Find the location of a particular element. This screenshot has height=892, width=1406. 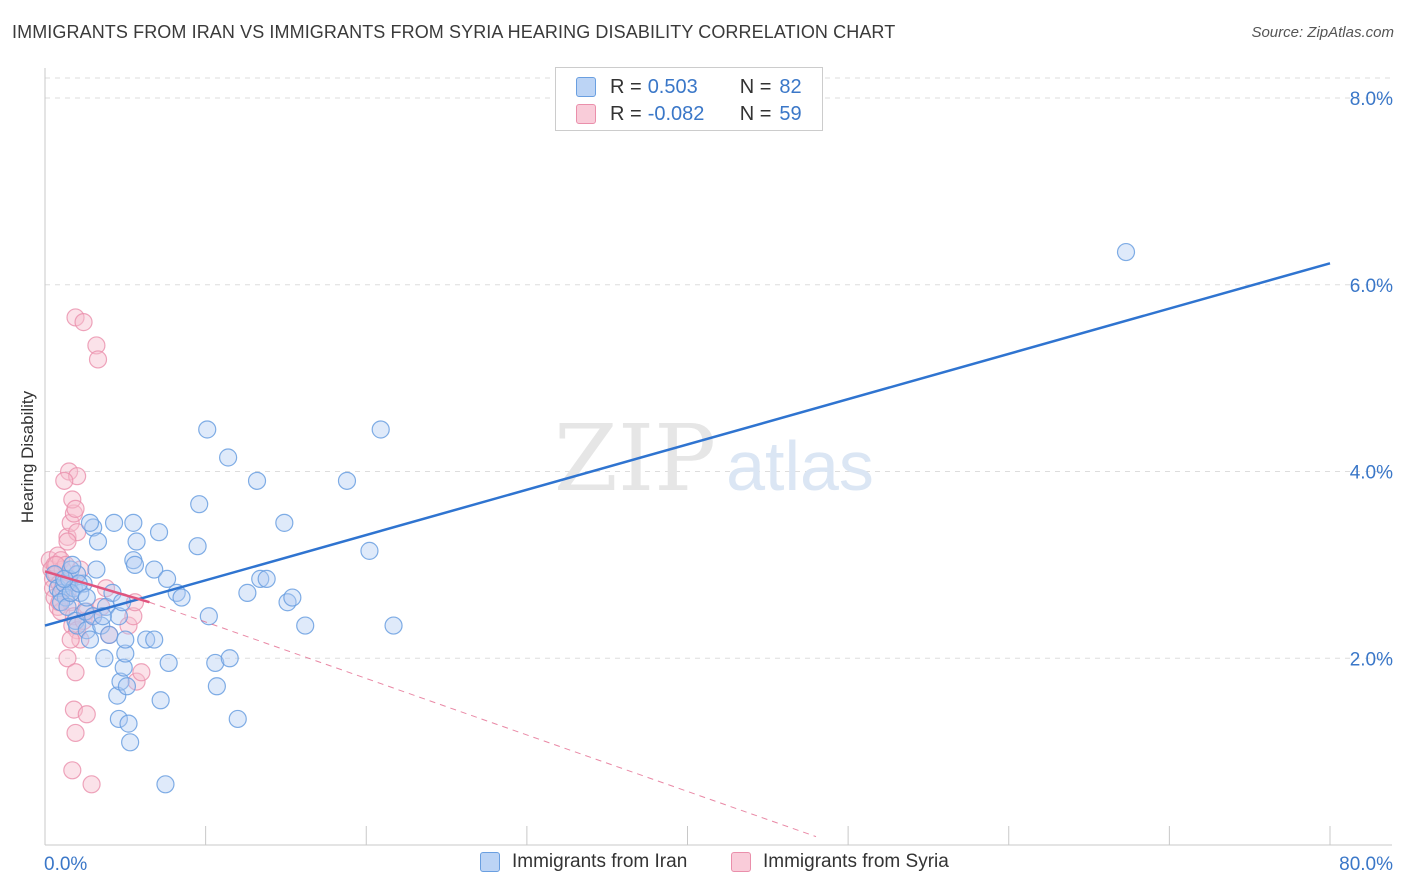

legend-r-label: R = is located at coordinates (626, 113).